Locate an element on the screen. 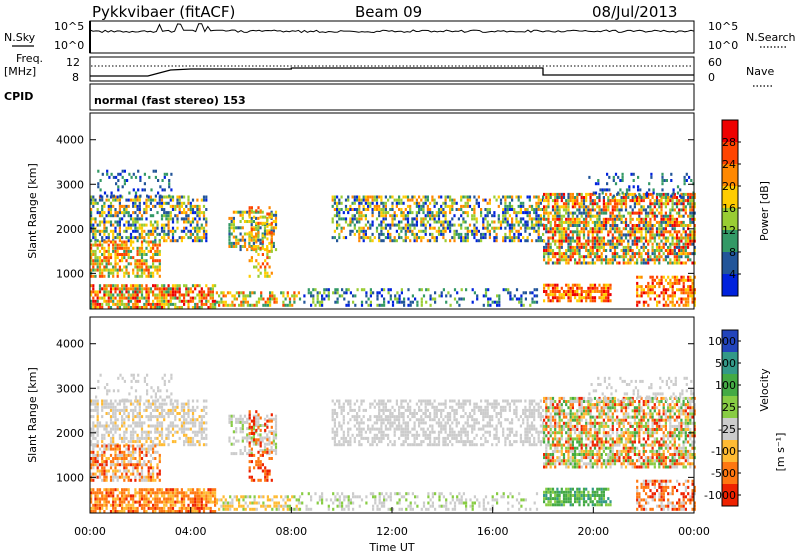 The image size is (800, 554). power-data-cell-1971 is located at coordinates (489, 231).